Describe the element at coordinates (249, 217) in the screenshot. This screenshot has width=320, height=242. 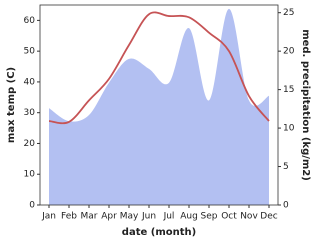
I see `x-tick-label: Nov` at that location.